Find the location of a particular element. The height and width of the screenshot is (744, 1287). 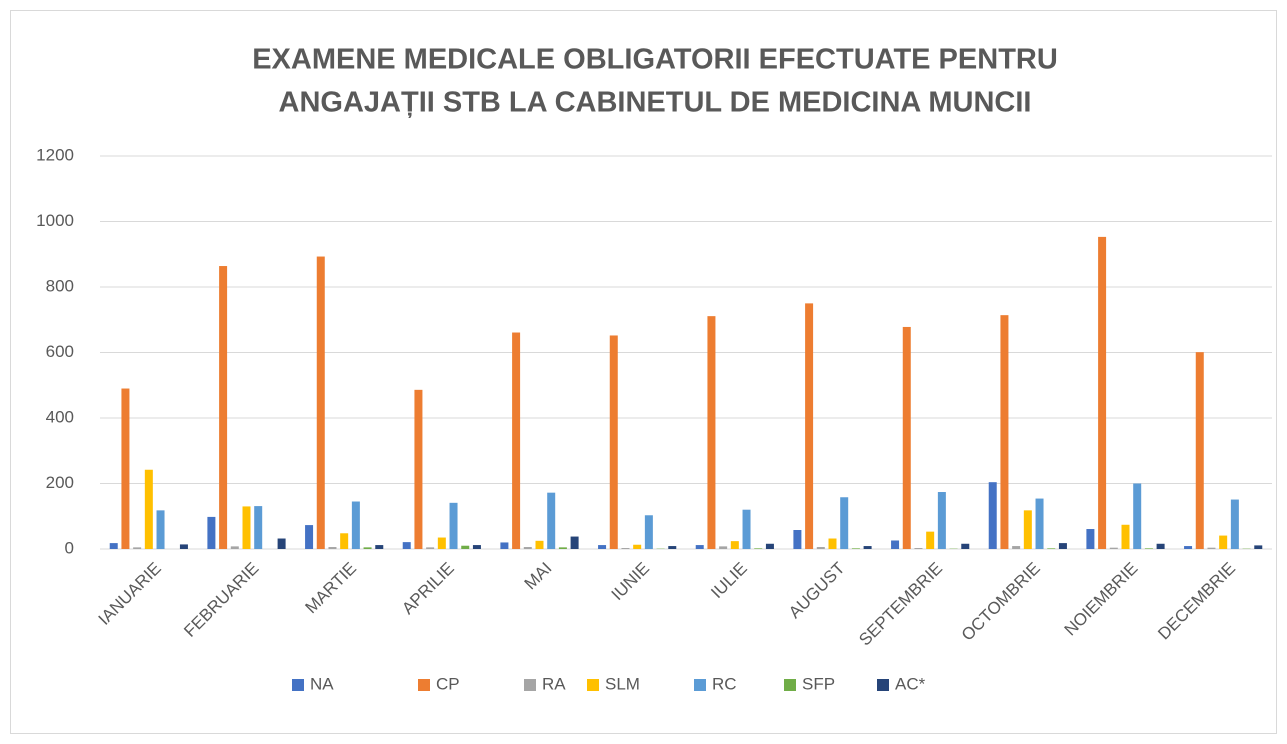

legend-label: RC is located at coordinates (724, 683).